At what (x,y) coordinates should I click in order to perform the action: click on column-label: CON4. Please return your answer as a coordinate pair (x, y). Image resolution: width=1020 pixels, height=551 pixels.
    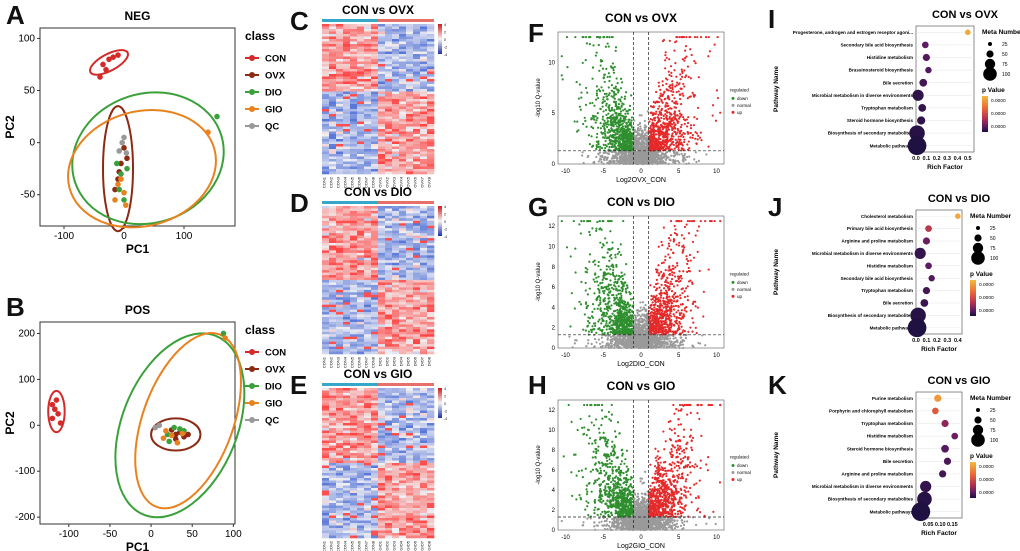
    Looking at the image, I should click on (345, 545).